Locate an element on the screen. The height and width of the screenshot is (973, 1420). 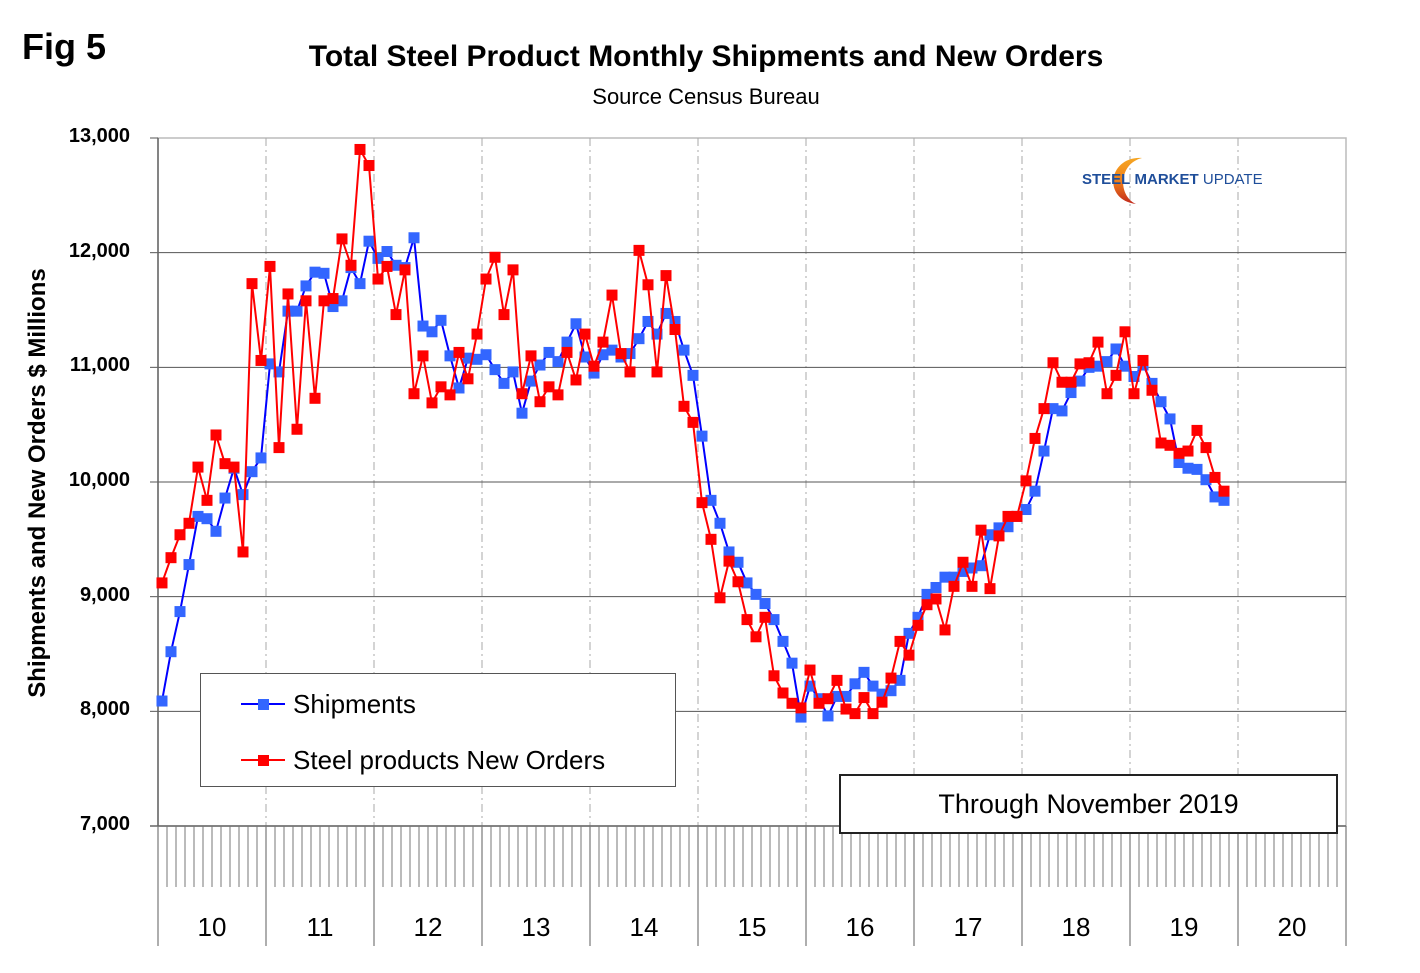
legend-label: Shipments is located at coordinates (354, 703).